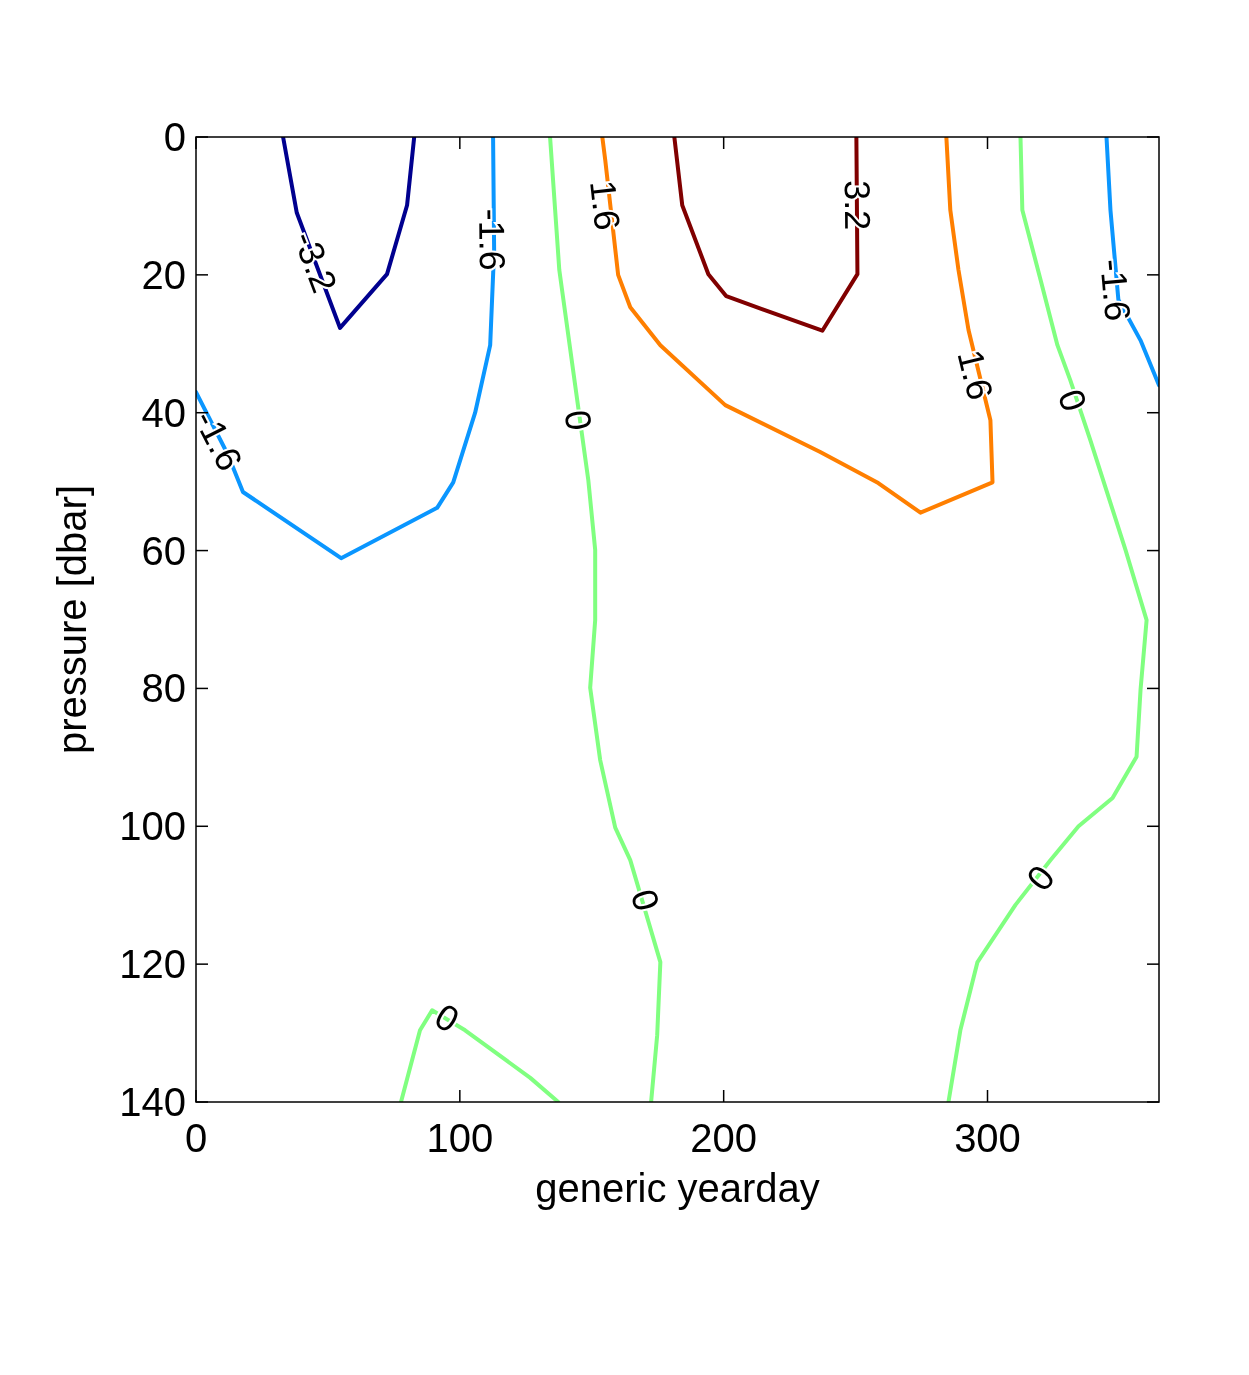  What do you see at coordinates (724, 1138) in the screenshot?
I see `x-tick-label: 200` at bounding box center [724, 1138].